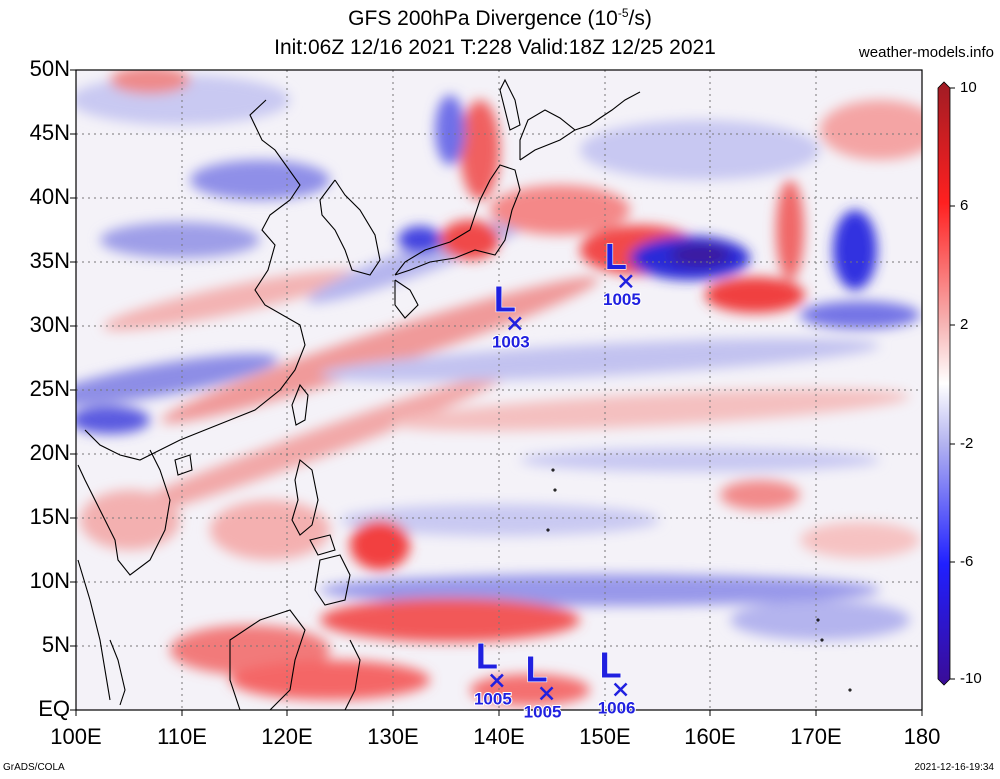 The height and width of the screenshot is (779, 1000). I want to click on lat-label-10n: 10N, so click(49, 580).